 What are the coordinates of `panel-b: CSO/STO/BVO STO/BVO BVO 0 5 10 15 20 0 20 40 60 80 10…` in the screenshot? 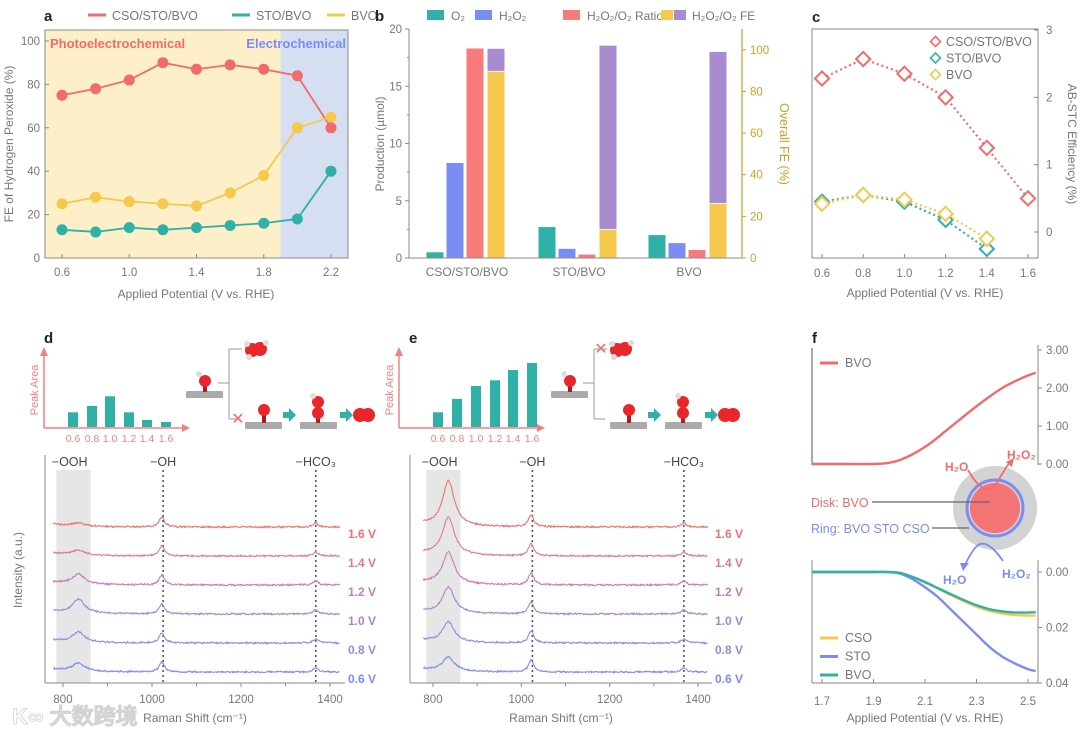 It's located at (582, 143).